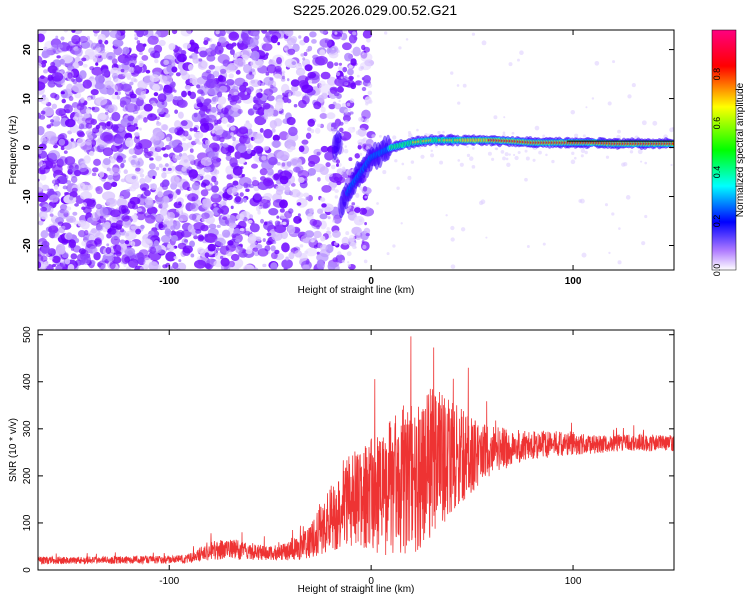 The height and width of the screenshot is (600, 750). What do you see at coordinates (356, 589) in the screenshot?
I see `snr-x-label: Height of straight line (km)` at bounding box center [356, 589].